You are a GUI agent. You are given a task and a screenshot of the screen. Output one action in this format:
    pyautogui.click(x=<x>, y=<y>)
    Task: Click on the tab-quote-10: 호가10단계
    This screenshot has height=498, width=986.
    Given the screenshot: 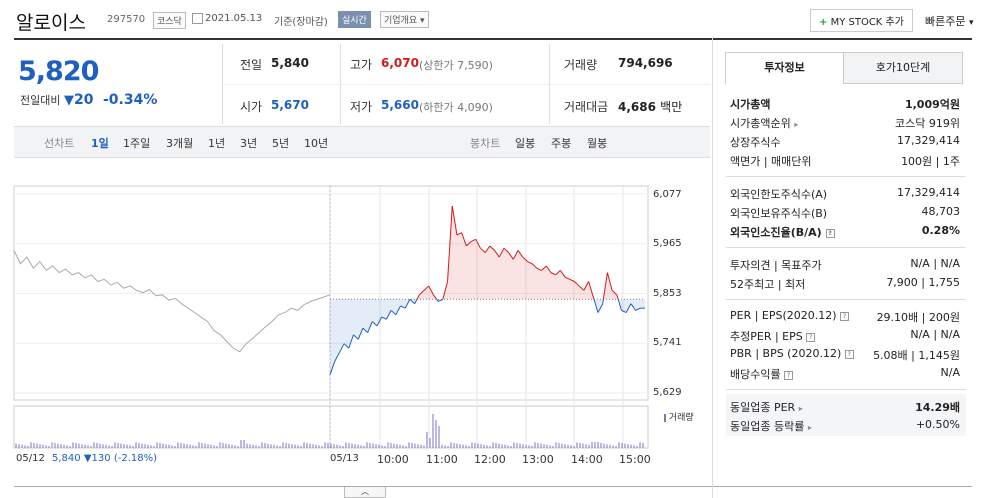 What is the action you would take?
    pyautogui.click(x=903, y=68)
    